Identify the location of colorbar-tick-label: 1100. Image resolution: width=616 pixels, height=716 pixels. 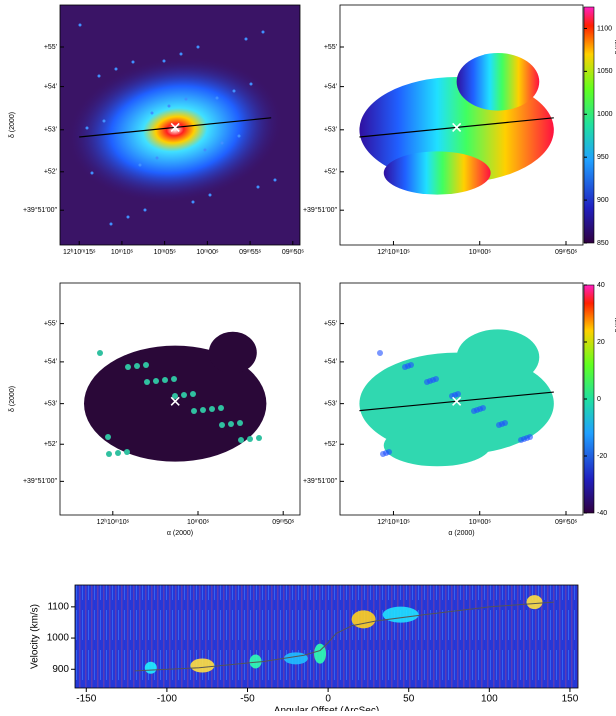
(604, 28).